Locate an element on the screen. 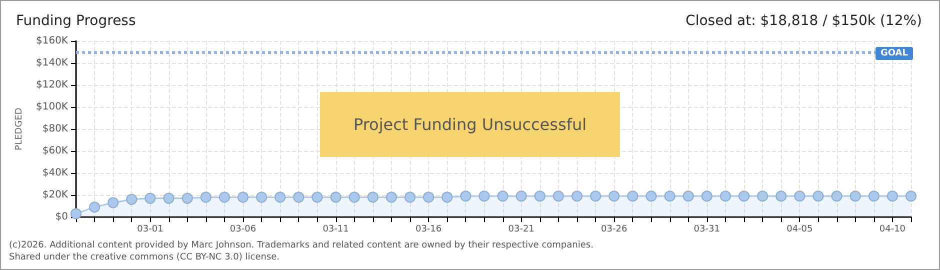 The width and height of the screenshot is (940, 270). y-tick-label: $20K is located at coordinates (55, 195).